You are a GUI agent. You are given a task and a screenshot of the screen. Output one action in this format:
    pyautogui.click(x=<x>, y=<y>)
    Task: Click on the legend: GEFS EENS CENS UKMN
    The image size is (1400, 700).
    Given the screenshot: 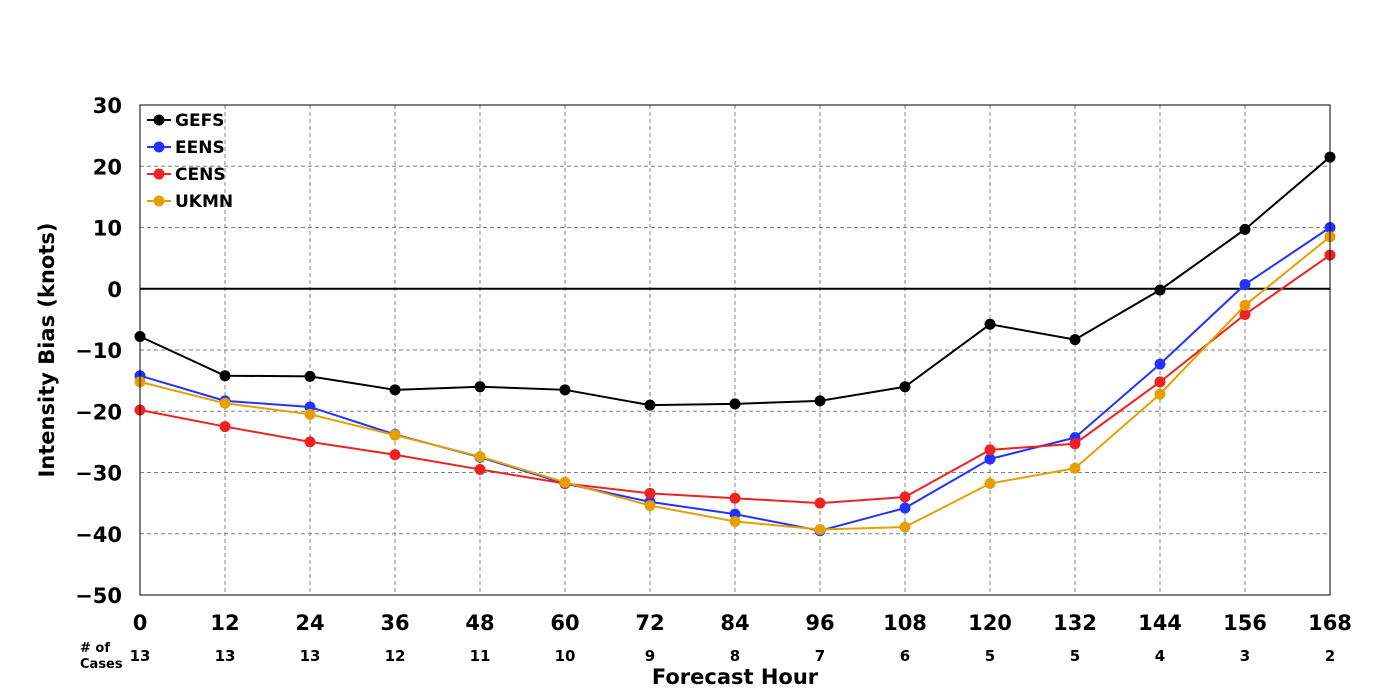 What is the action you would take?
    pyautogui.click(x=190, y=161)
    